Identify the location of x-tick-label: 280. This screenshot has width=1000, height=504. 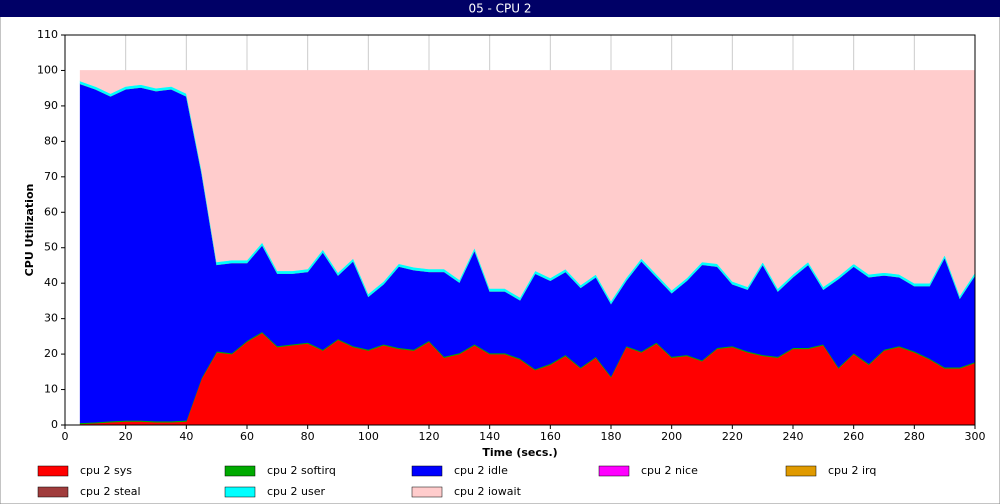
(914, 436).